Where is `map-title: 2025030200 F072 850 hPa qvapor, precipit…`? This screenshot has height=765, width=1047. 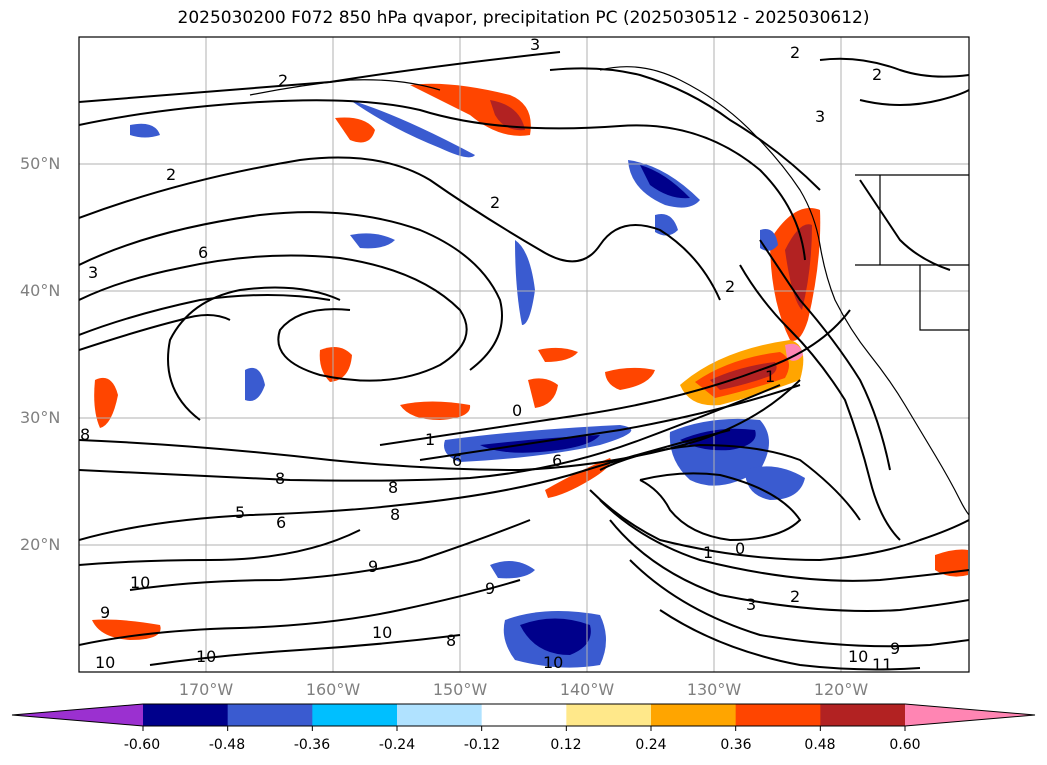 map-title: 2025030200 F072 850 hPa qvapor, precipit… is located at coordinates (523, 18).